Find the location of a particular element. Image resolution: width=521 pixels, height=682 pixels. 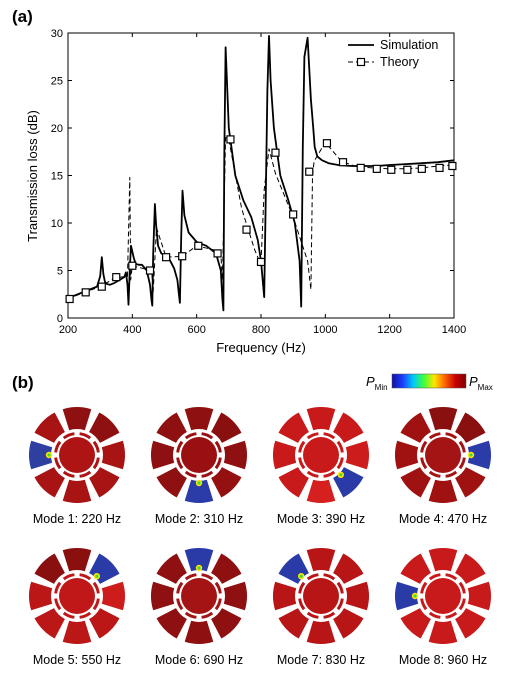

x-tick-label: 200 is located at coordinates (68, 330).